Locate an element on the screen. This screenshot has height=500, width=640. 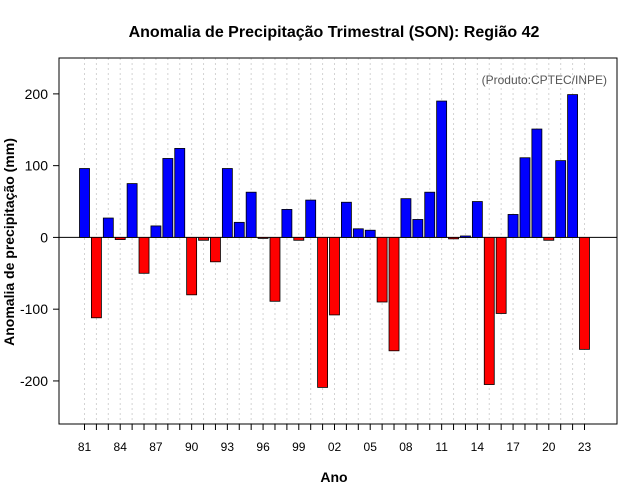
bar-1988 is located at coordinates (168, 198).